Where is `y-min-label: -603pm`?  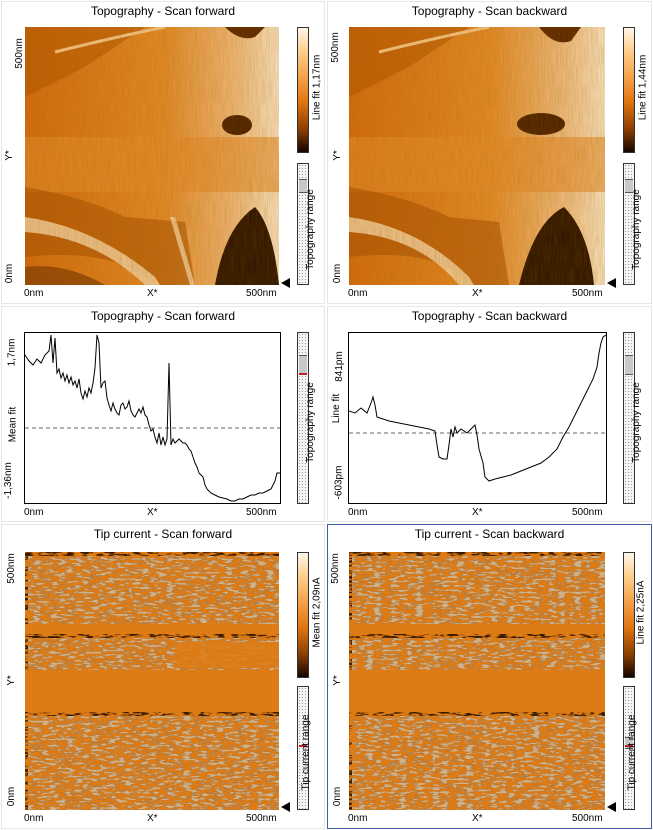
y-min-label: -603pm is located at coordinates (339, 482).